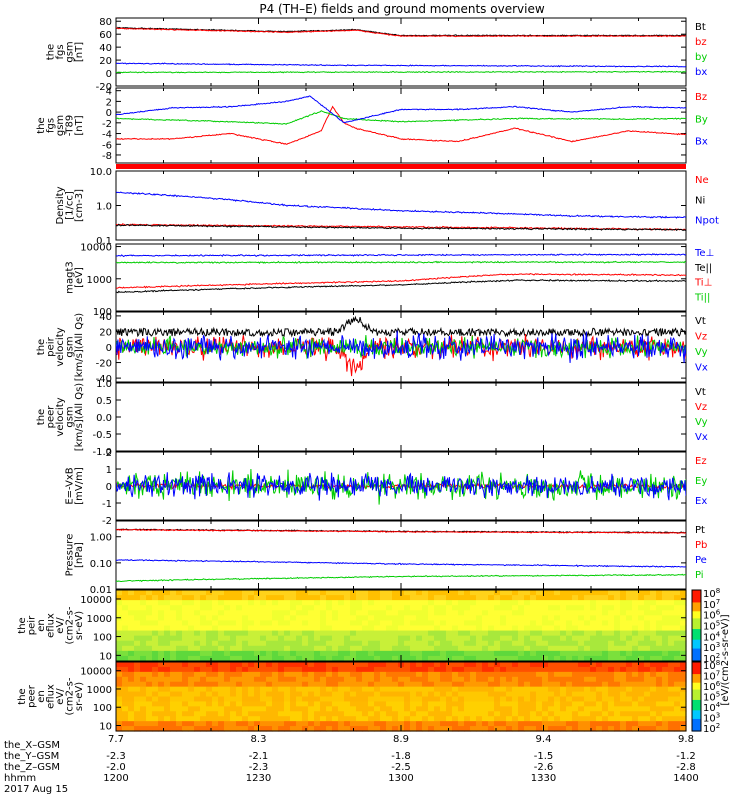  What do you see at coordinates (60, 205) in the screenshot?
I see `y-axis-label: Density` at bounding box center [60, 205].